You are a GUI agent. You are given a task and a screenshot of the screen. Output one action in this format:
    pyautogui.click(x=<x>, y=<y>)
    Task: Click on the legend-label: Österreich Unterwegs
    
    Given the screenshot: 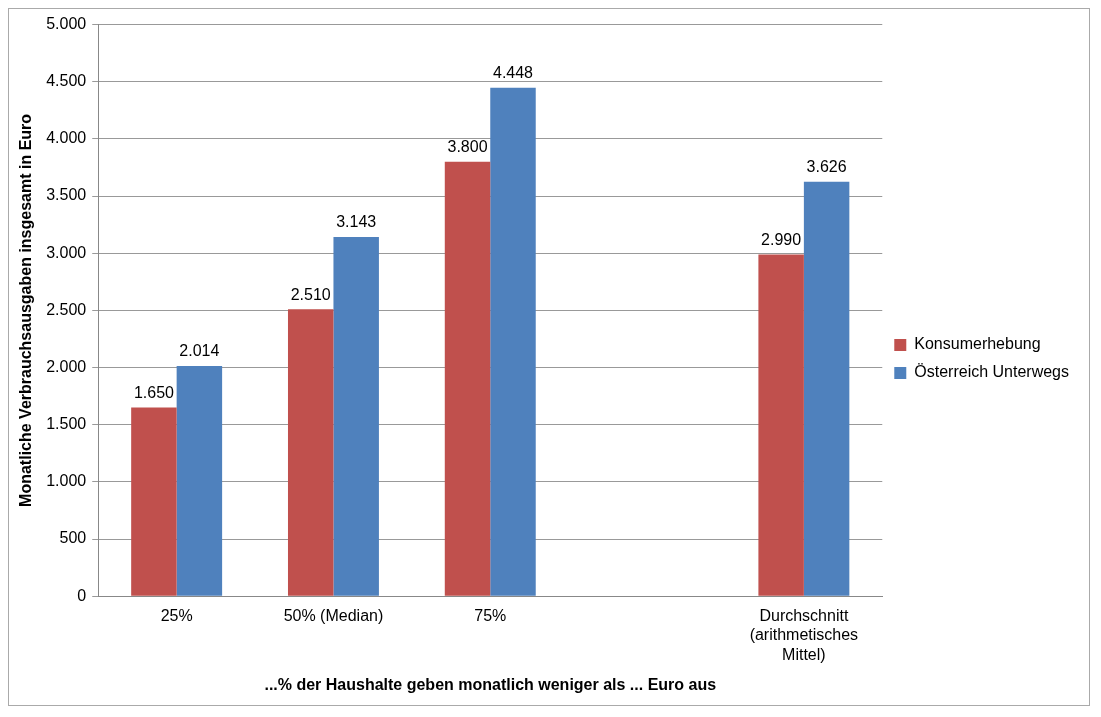 What is the action you would take?
    pyautogui.click(x=991, y=372)
    